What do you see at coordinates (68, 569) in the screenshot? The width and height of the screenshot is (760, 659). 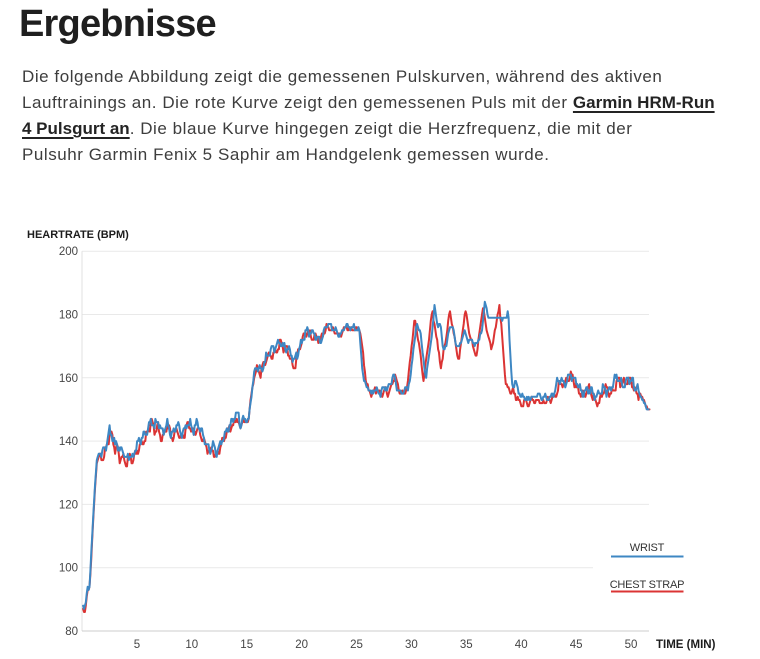 I see `svg-text: 100` at bounding box center [68, 569].